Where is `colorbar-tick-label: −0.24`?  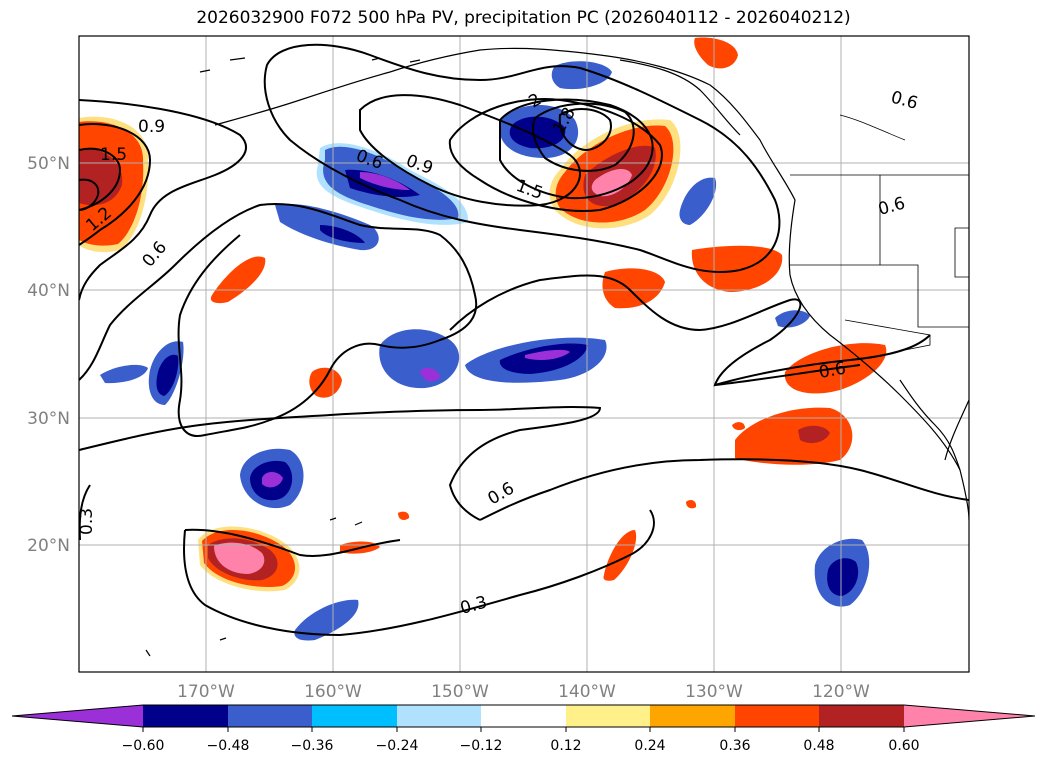
colorbar-tick-label: −0.24 is located at coordinates (397, 746).